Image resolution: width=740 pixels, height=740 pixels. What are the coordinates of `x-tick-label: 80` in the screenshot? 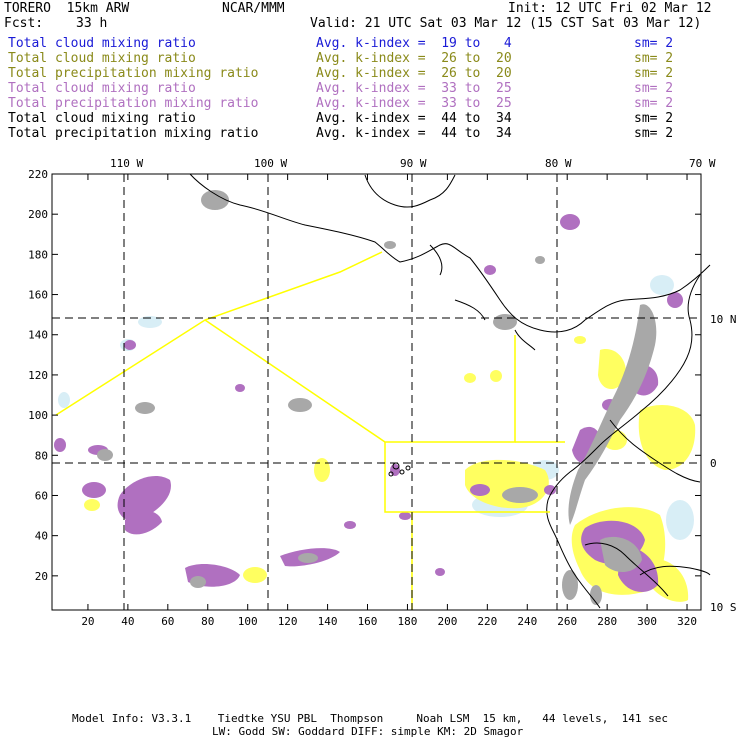 It's located at (207, 621).